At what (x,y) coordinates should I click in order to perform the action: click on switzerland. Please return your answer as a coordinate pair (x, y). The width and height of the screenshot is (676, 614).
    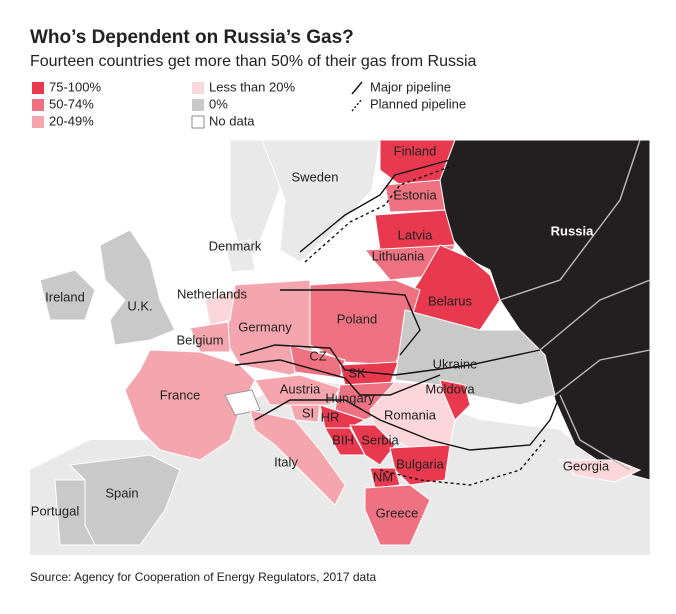
    Looking at the image, I should click on (242, 402).